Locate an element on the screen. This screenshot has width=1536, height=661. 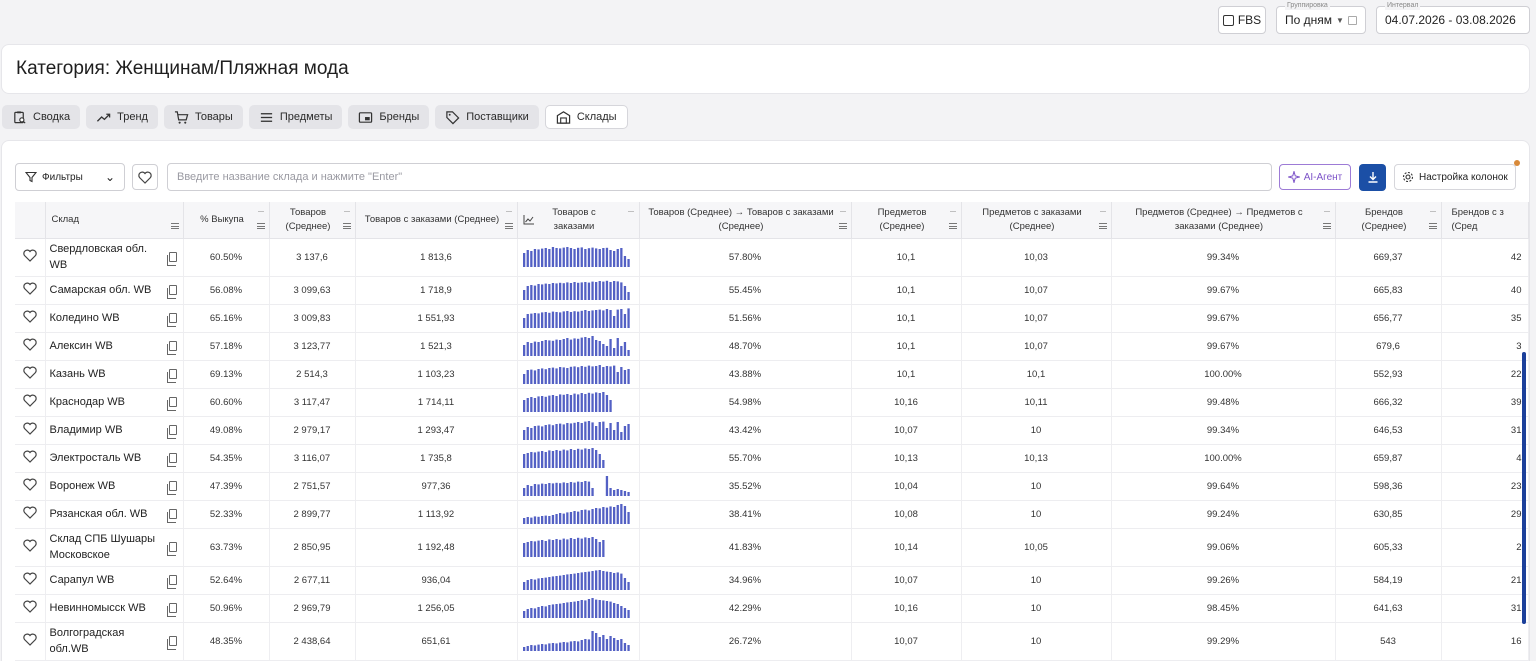
tab-subjects: Предметы is located at coordinates (295, 117).